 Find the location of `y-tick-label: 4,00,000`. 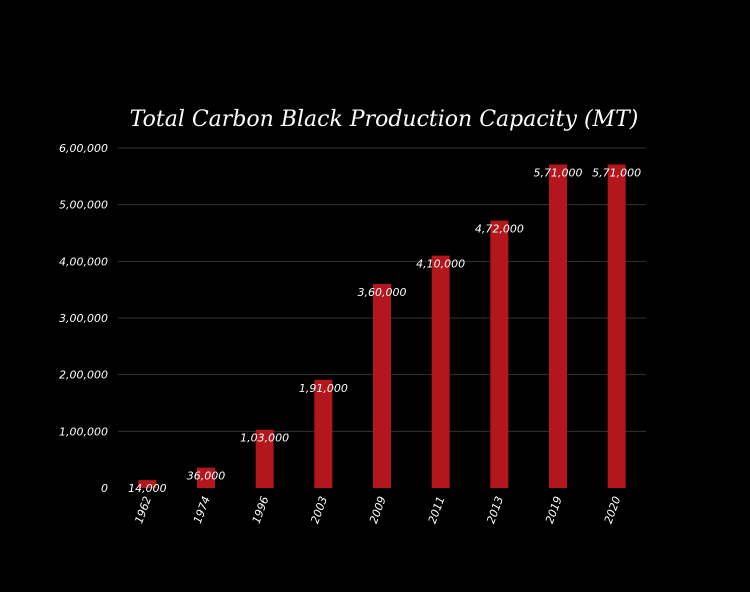

y-tick-label: 4,00,000 is located at coordinates (83, 261).